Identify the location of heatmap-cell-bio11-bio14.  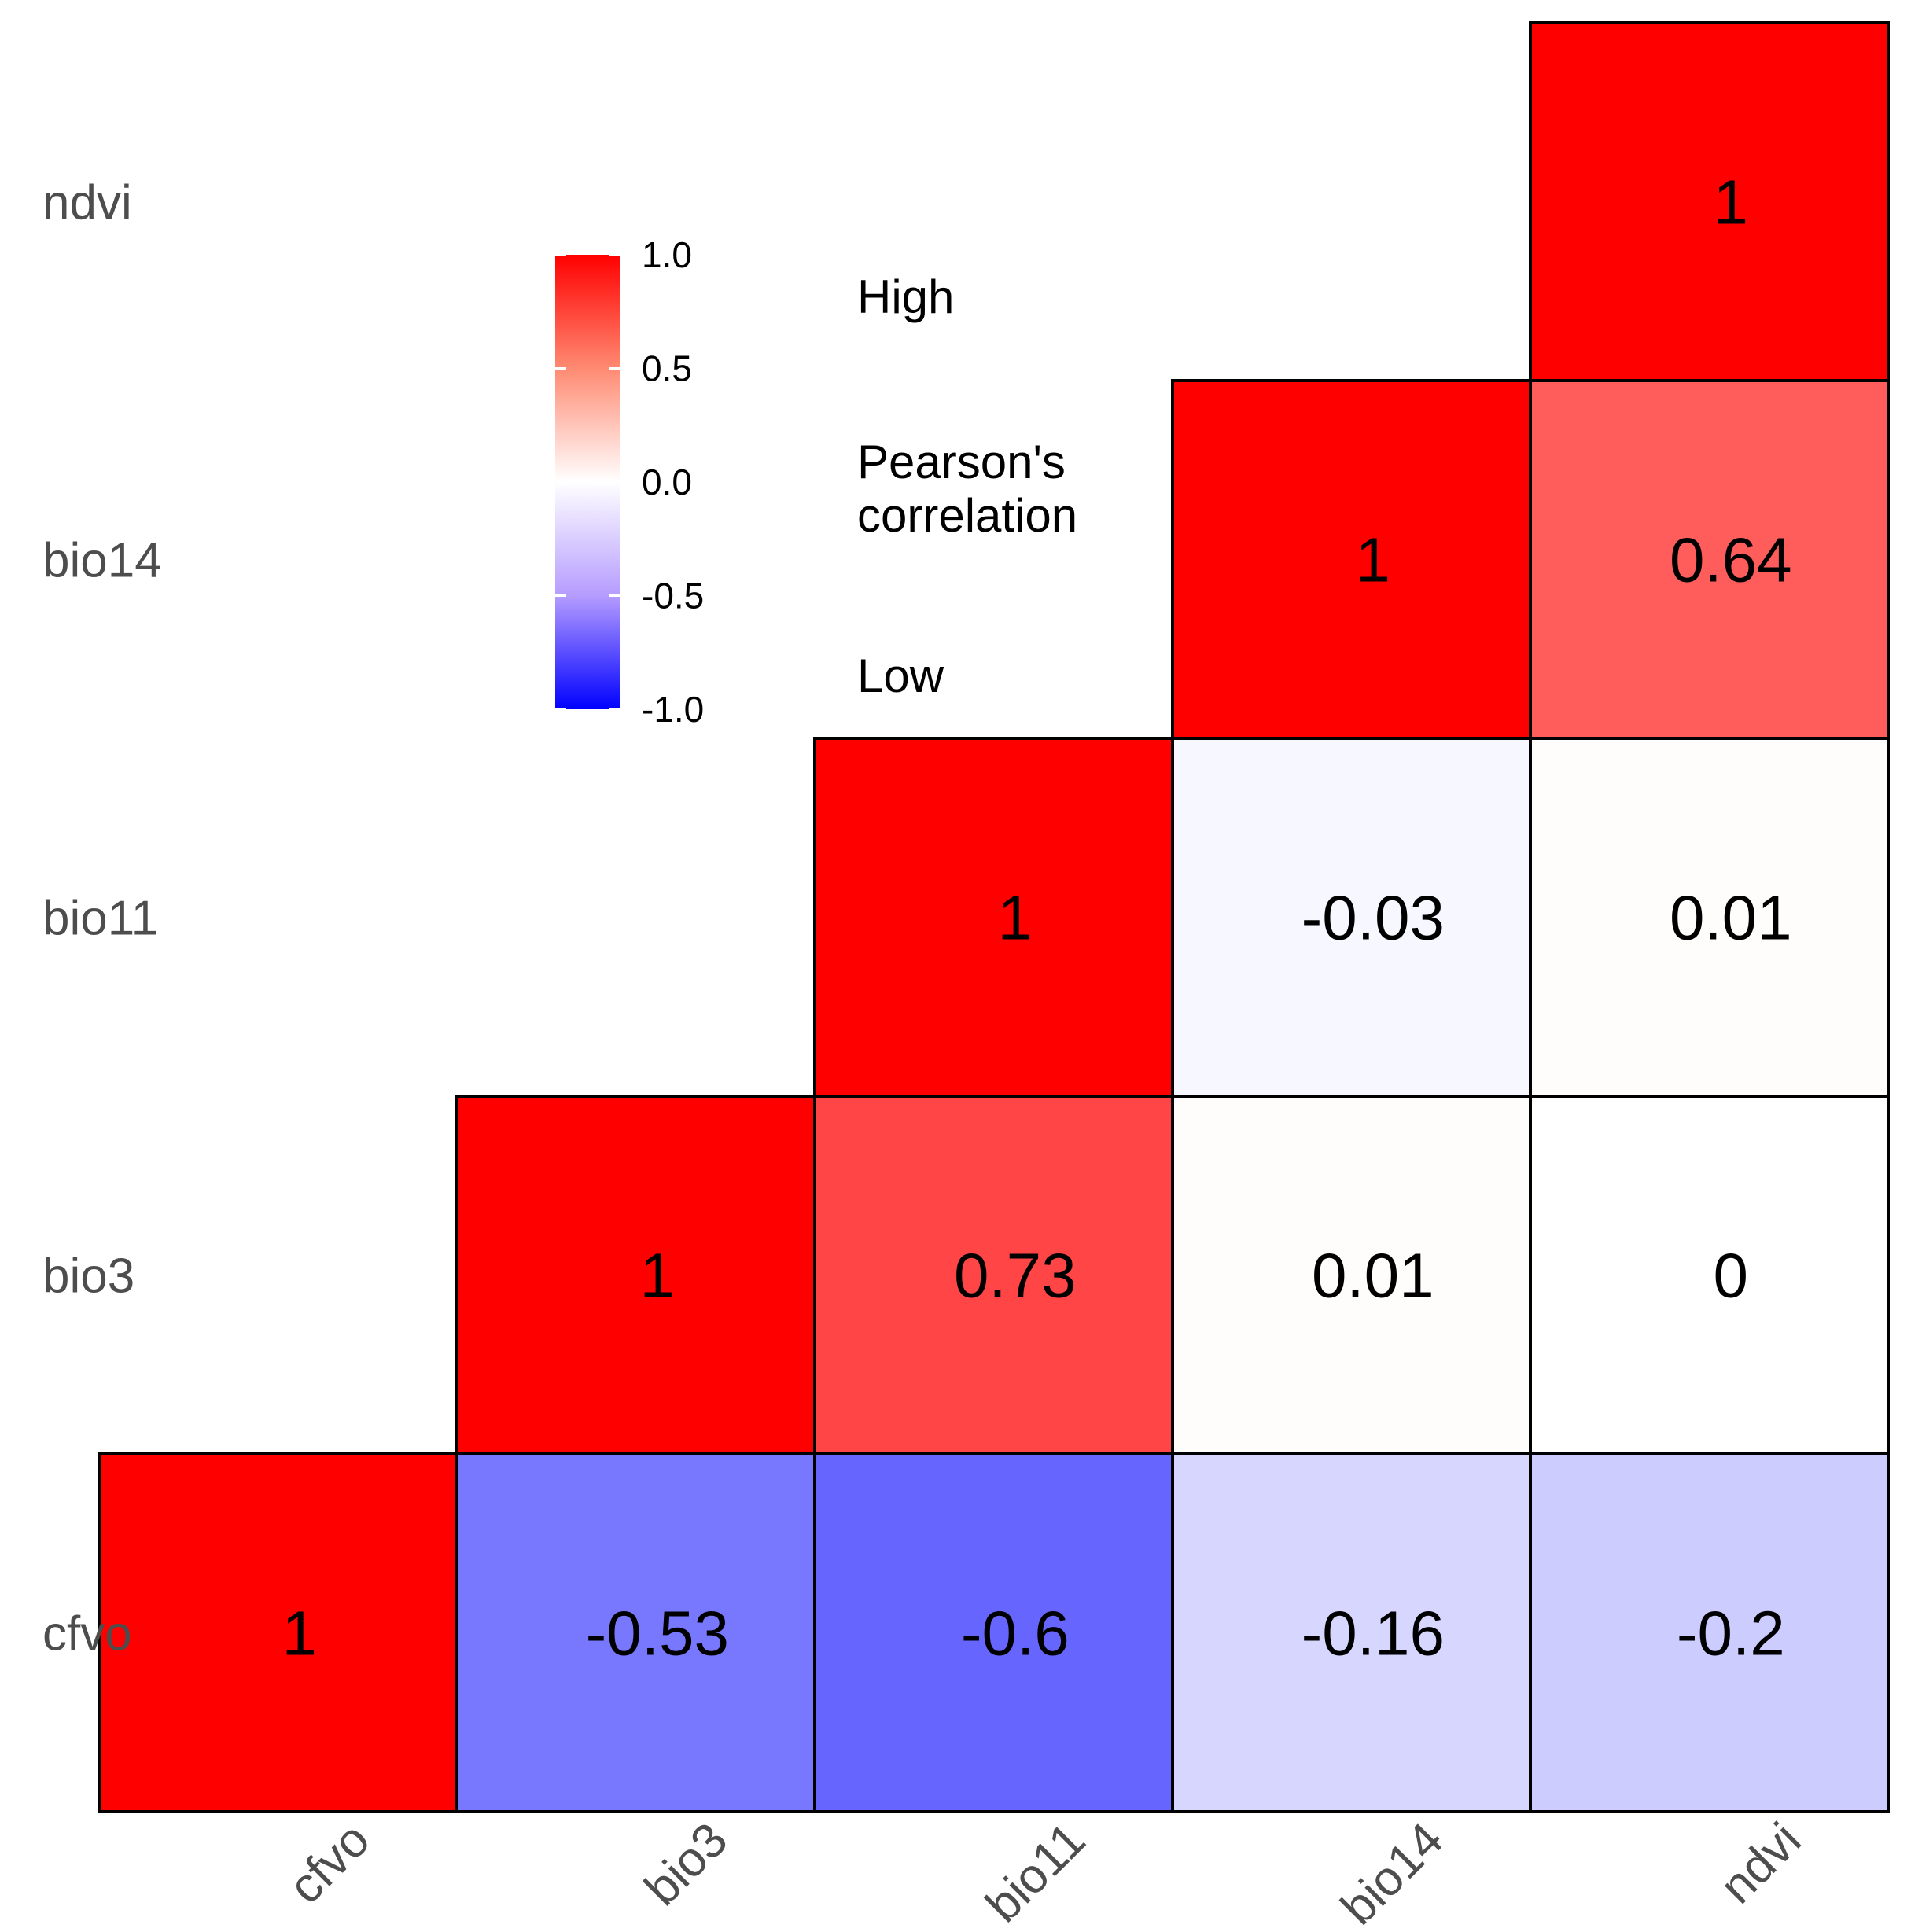
(1351, 918).